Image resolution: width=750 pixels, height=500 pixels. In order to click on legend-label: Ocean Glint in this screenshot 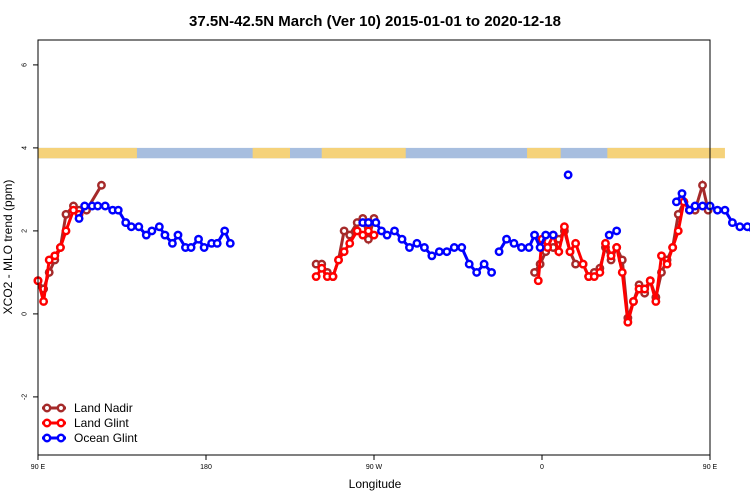, I will do `click(106, 438)`.